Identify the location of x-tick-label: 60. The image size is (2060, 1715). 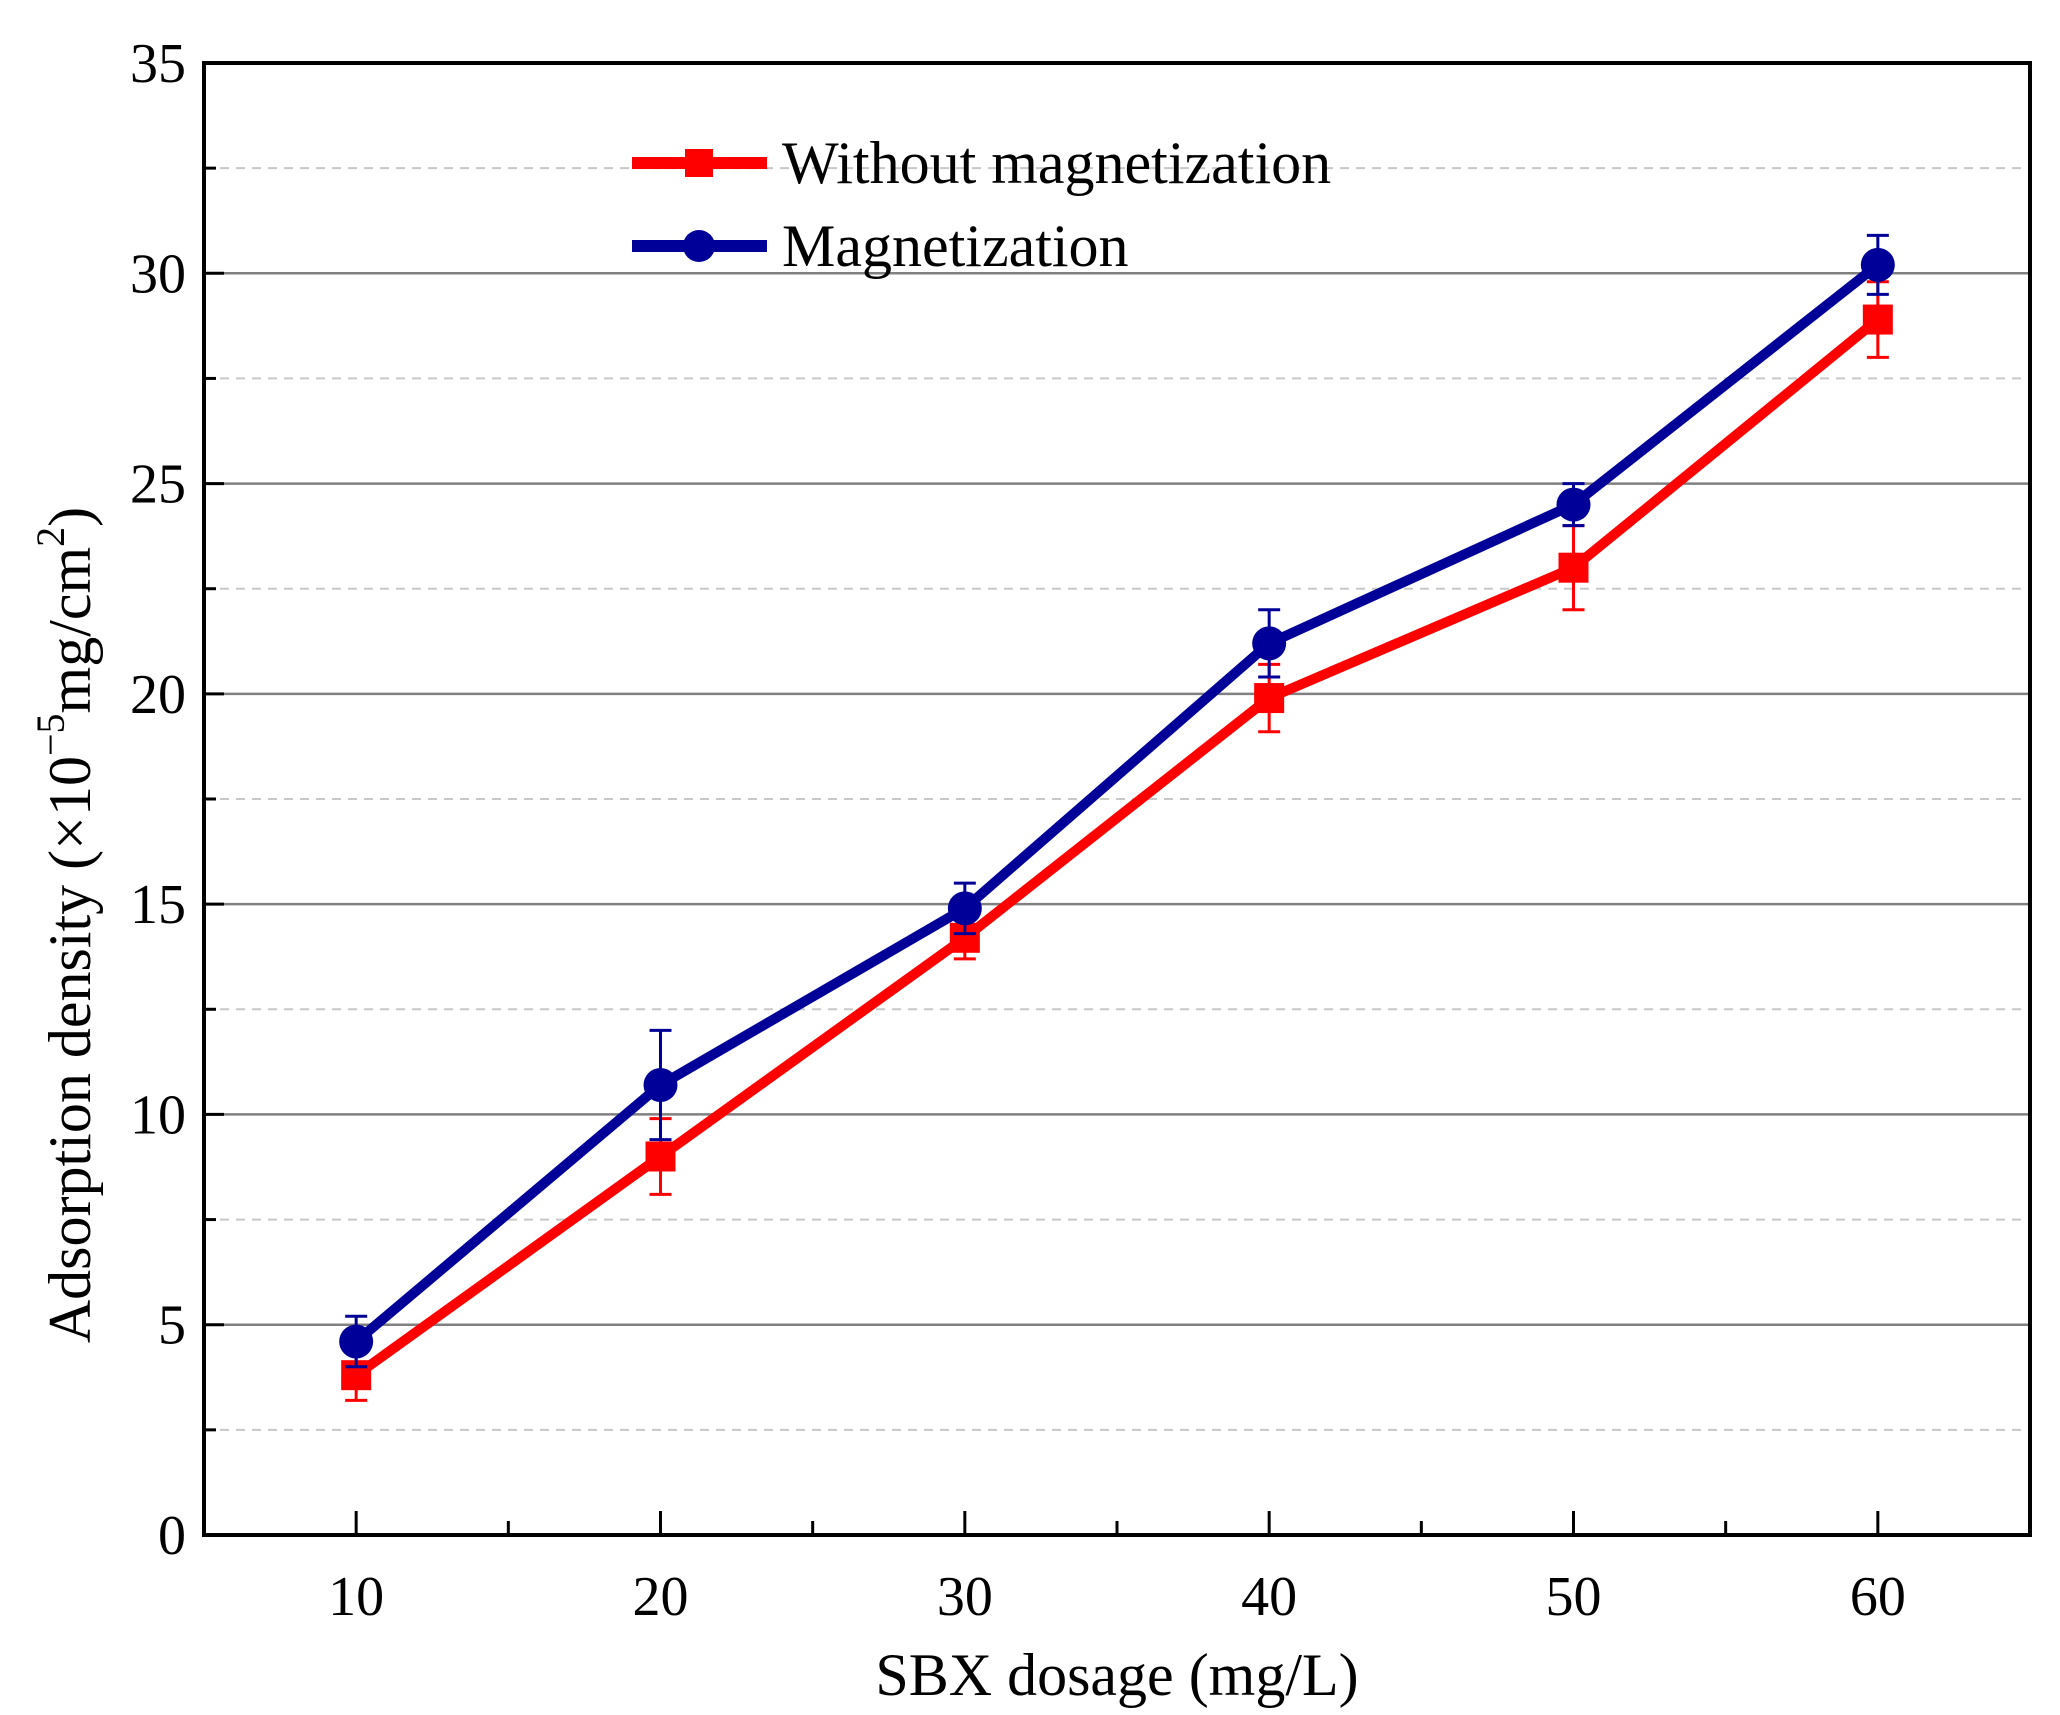
(1878, 1597).